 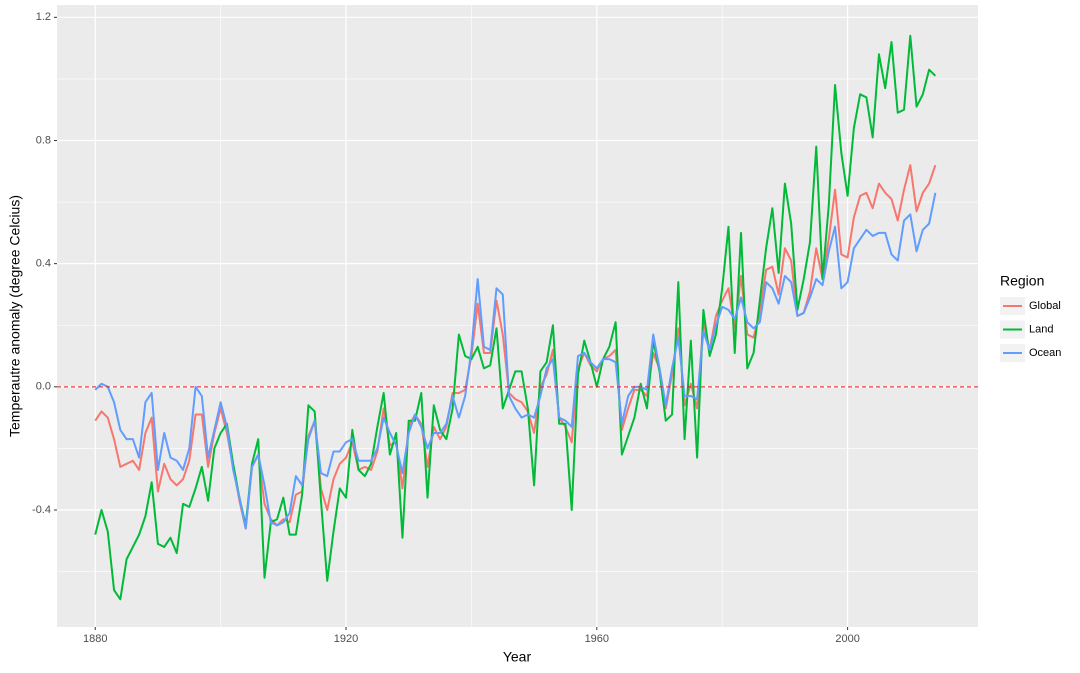 I want to click on legend-label: Ocean, so click(x=1045, y=353).